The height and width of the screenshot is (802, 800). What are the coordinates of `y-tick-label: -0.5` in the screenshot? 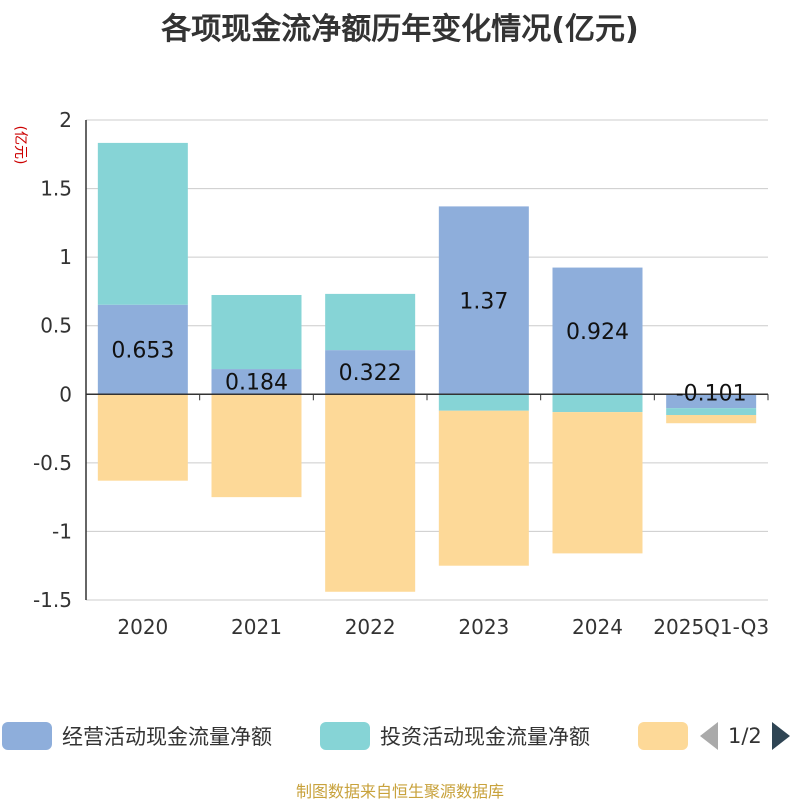 It's located at (52, 463).